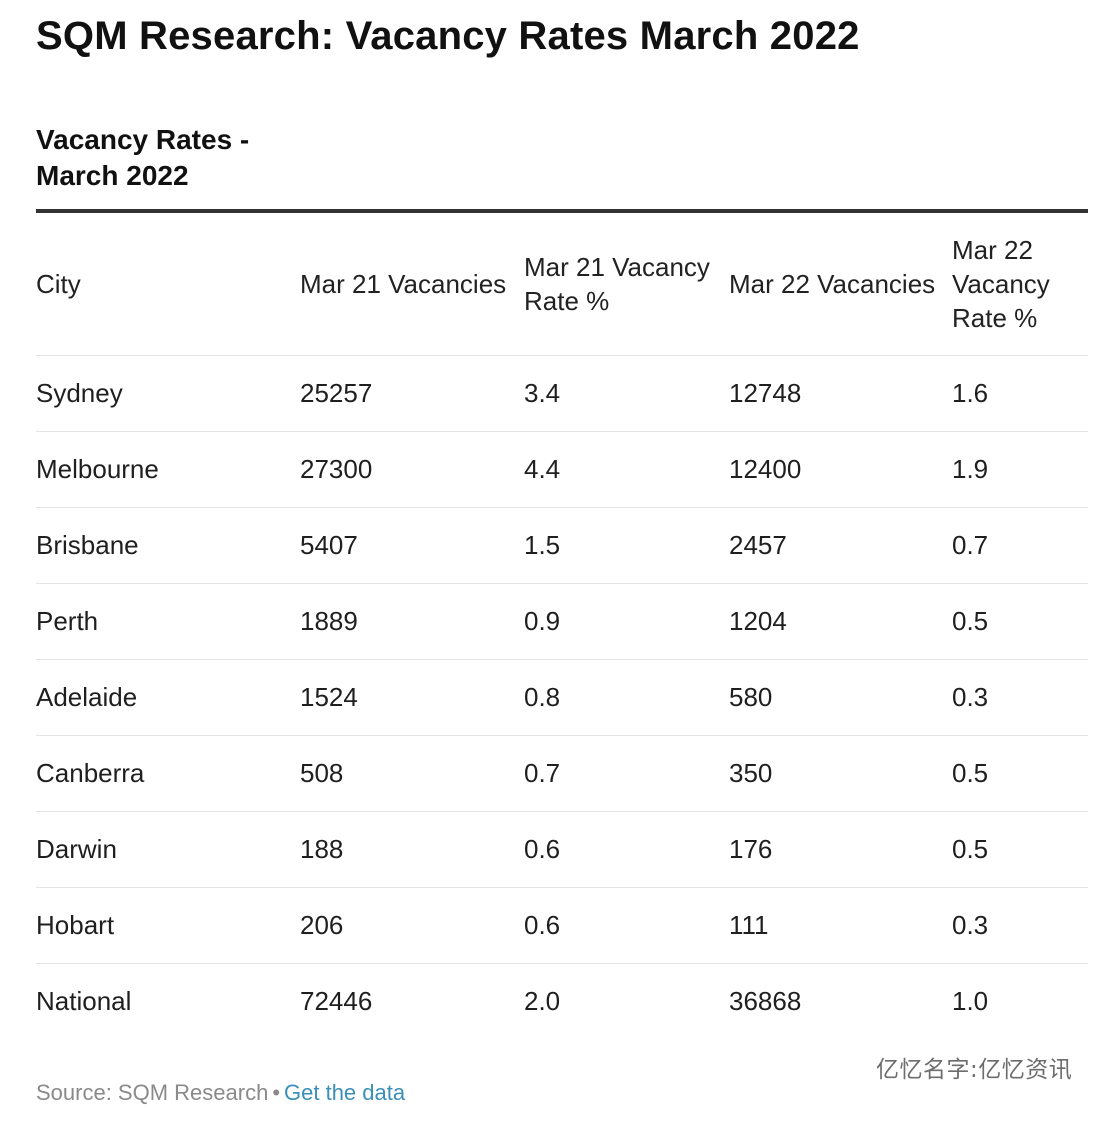 Image resolution: width=1105 pixels, height=1132 pixels. I want to click on page-title: SQM Research: Vacancy Rates March 2022, so click(448, 36).